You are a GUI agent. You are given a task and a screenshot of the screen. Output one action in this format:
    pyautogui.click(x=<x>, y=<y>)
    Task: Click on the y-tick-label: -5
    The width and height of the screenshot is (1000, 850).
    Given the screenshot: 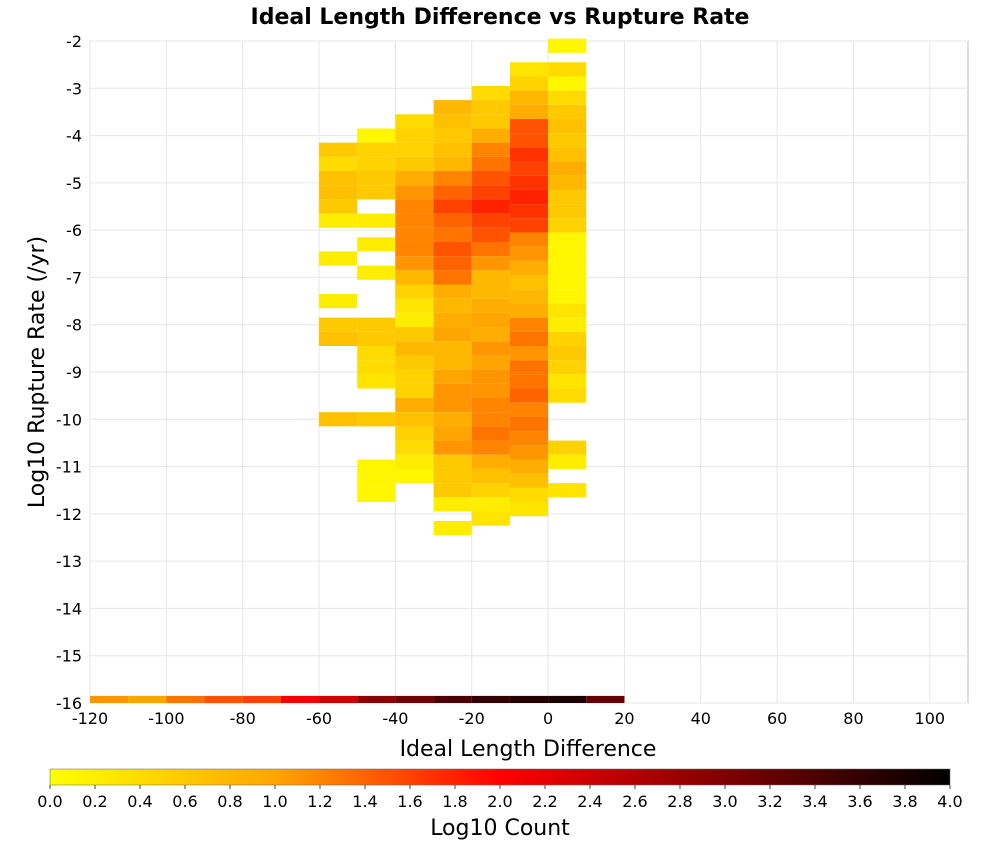 What is the action you would take?
    pyautogui.click(x=74, y=183)
    